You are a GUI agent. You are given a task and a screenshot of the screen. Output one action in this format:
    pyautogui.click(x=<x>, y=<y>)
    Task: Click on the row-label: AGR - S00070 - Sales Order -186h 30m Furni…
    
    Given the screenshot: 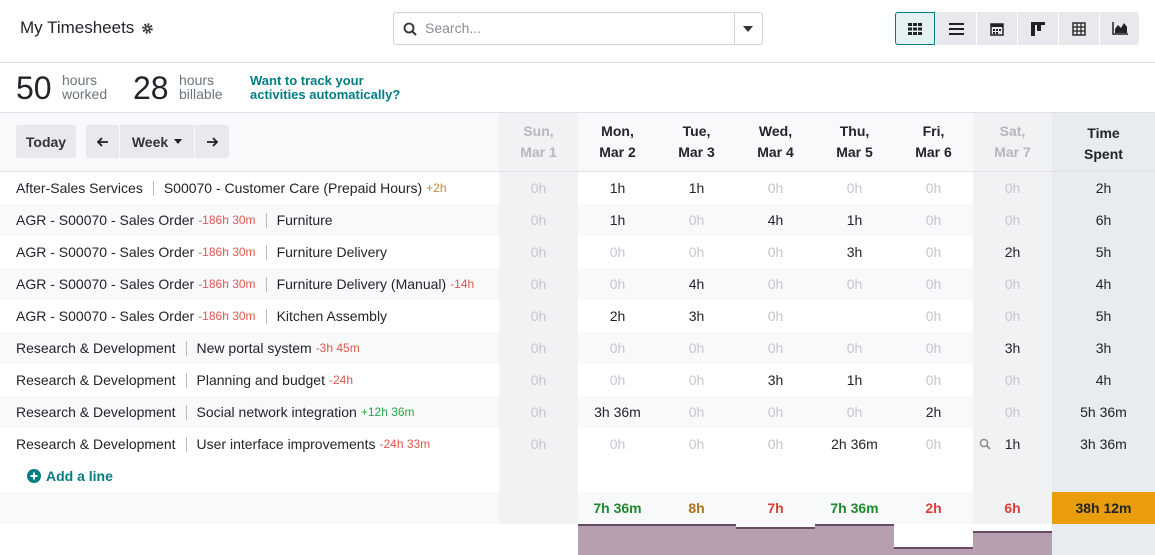 What is the action you would take?
    pyautogui.click(x=245, y=284)
    